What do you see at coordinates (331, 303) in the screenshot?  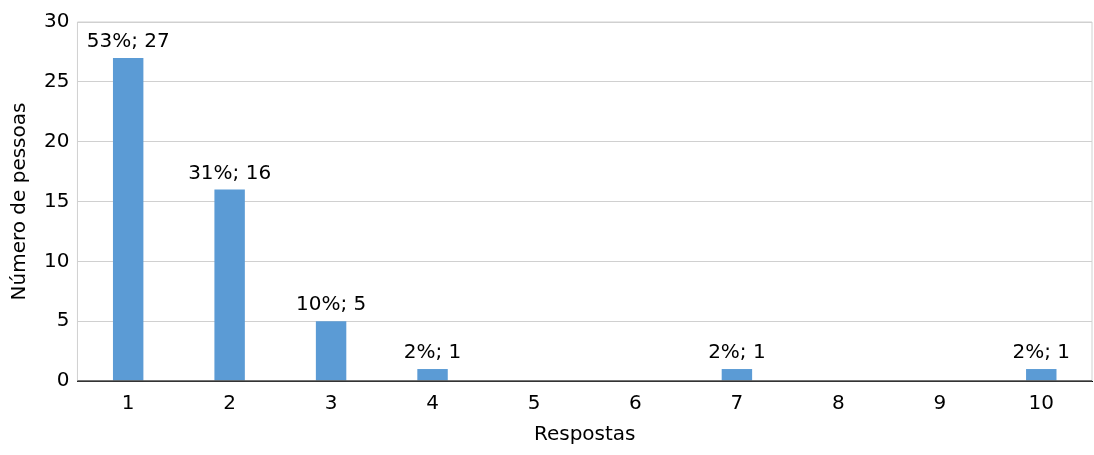 I see `data-label: 10%; 5` at bounding box center [331, 303].